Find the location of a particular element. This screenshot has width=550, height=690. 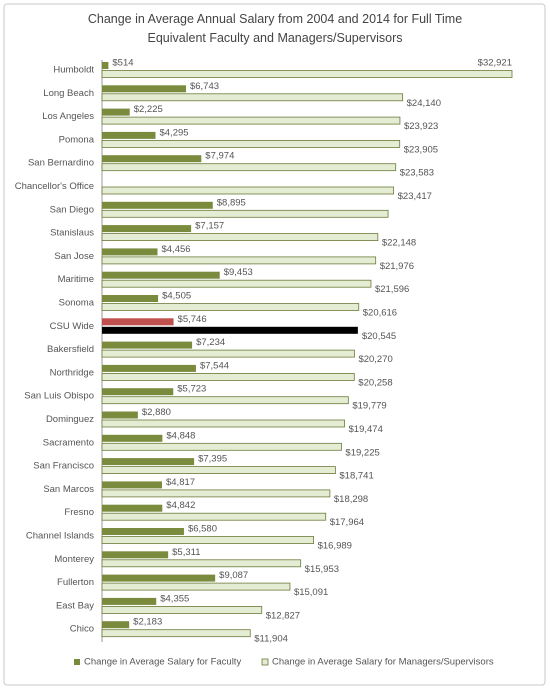

category-label: Channel Islands is located at coordinates (60, 536).